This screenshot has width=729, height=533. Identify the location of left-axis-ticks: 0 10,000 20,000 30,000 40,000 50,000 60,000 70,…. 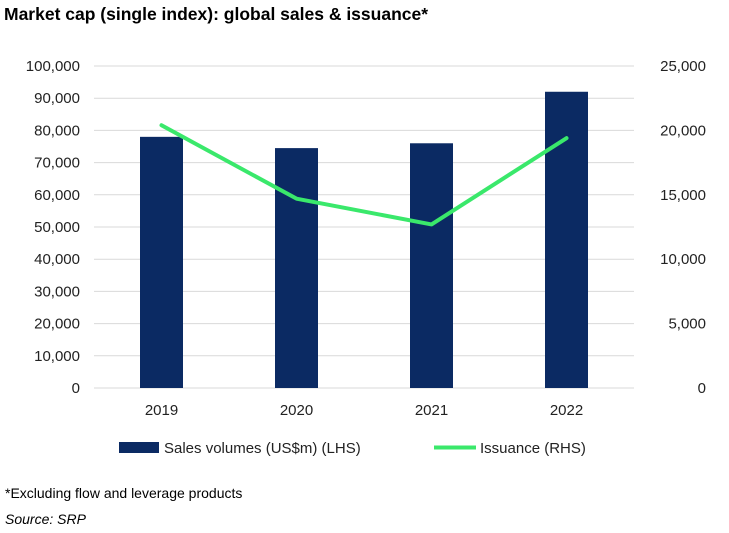
(53, 227).